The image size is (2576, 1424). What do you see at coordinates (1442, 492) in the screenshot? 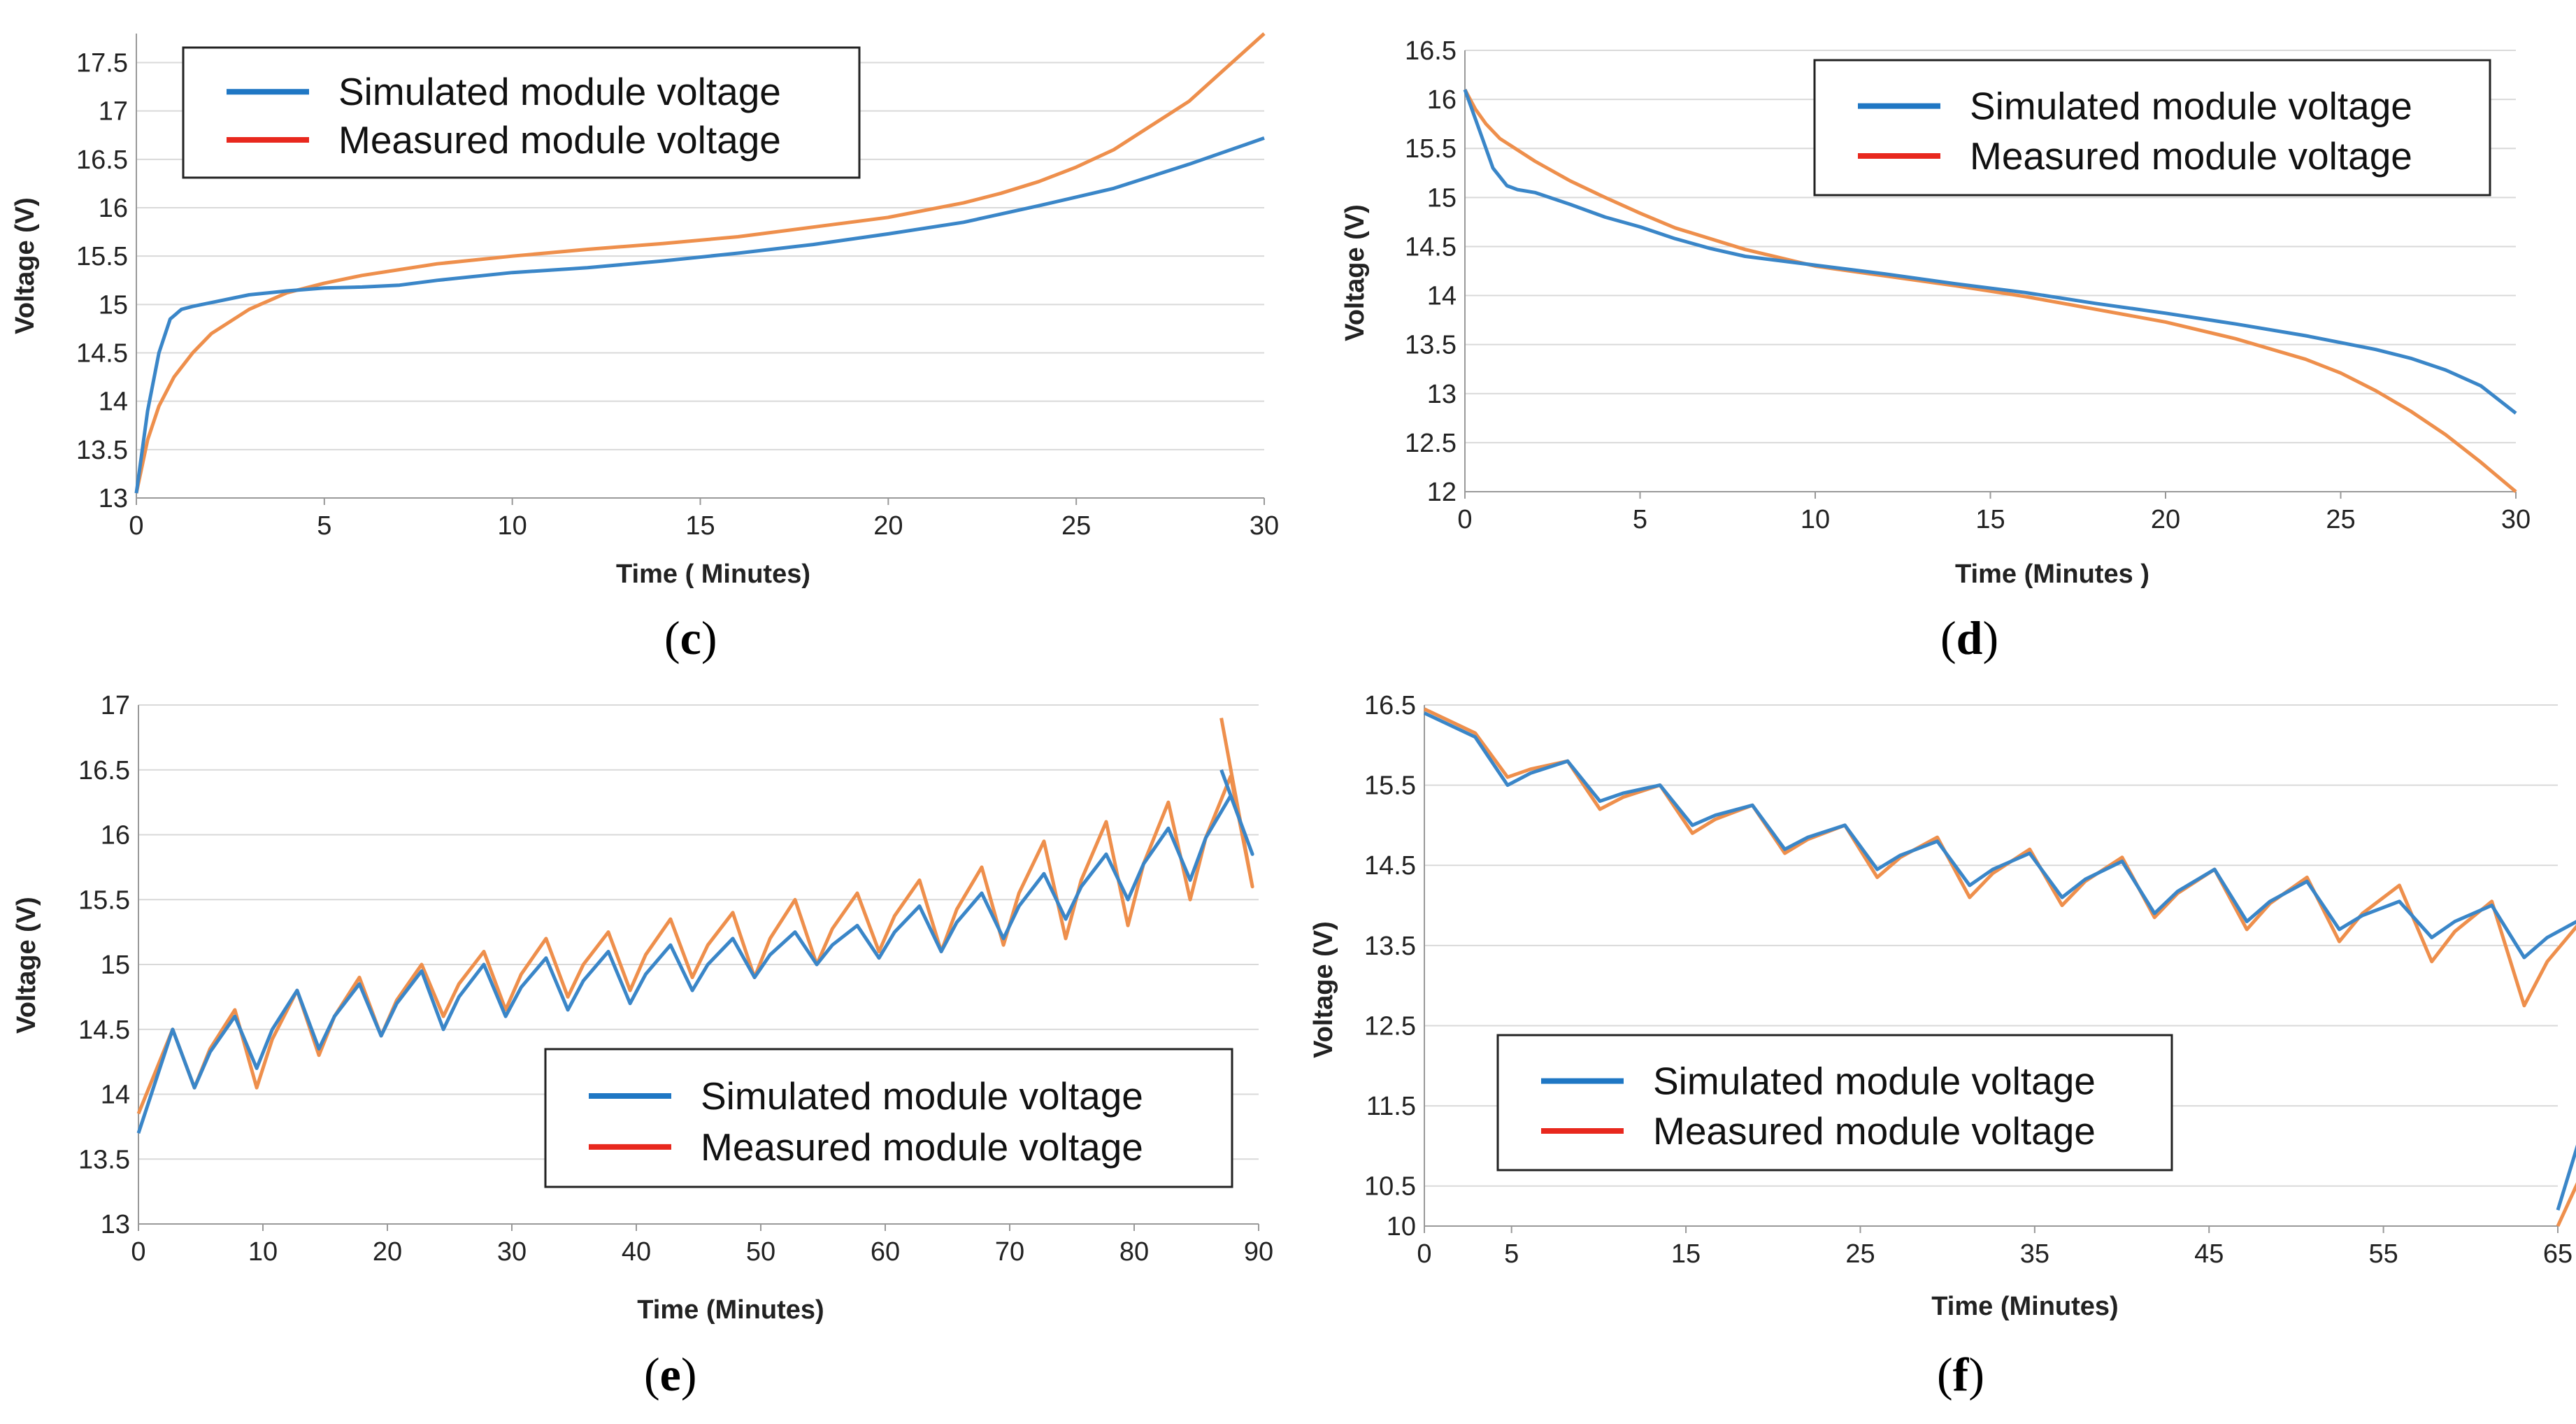
I see `y-tick-label: 12` at bounding box center [1442, 492].